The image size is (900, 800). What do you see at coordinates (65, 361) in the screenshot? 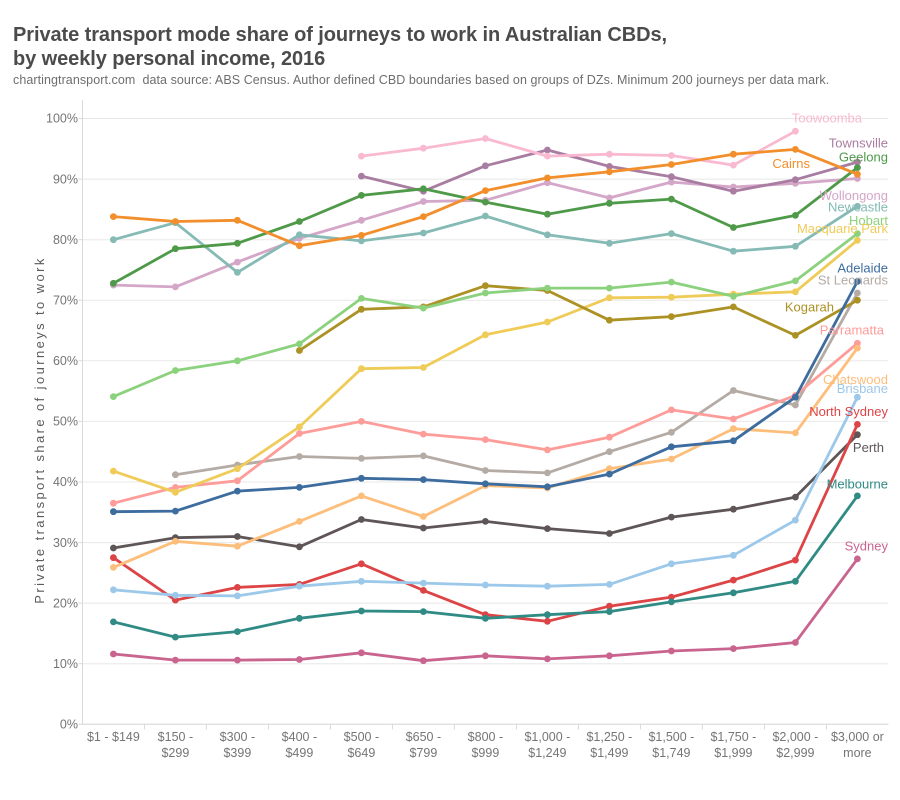
I see `svg-text: 60%` at bounding box center [65, 361].